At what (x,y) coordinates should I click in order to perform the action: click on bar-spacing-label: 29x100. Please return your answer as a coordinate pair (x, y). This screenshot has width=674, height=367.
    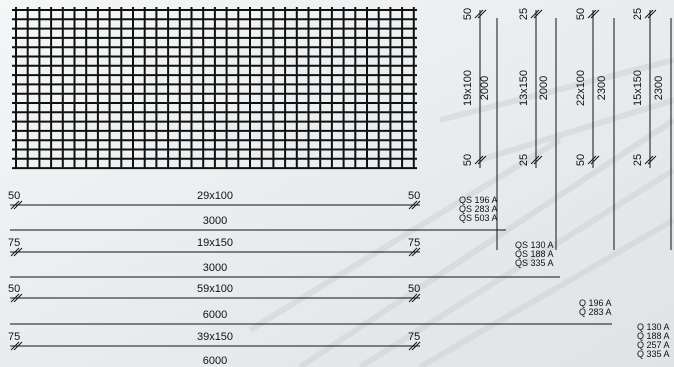
    Looking at the image, I should click on (215, 196).